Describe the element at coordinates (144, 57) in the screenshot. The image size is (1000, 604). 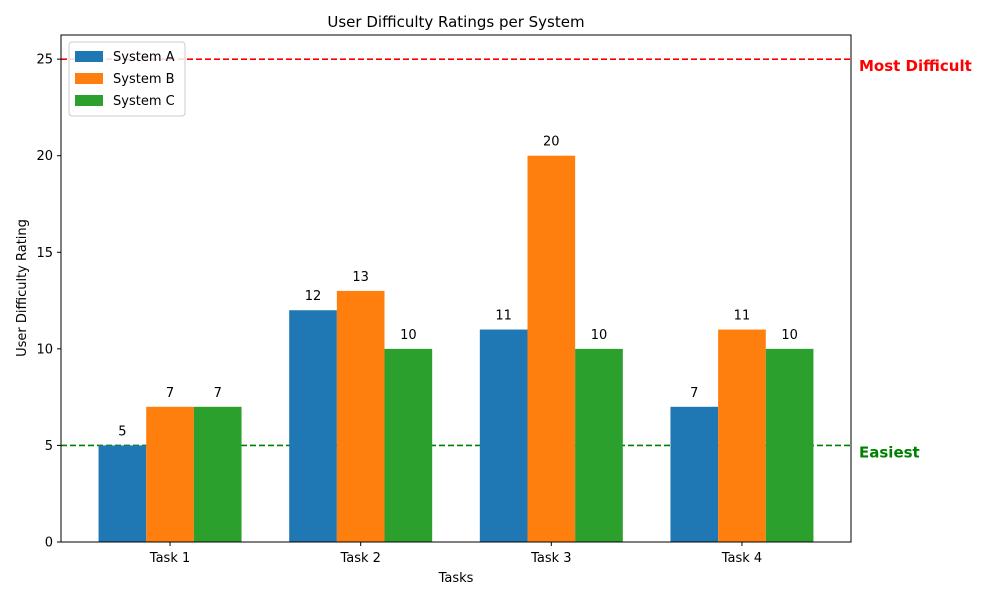
I see `legend-label-1: System A` at that location.